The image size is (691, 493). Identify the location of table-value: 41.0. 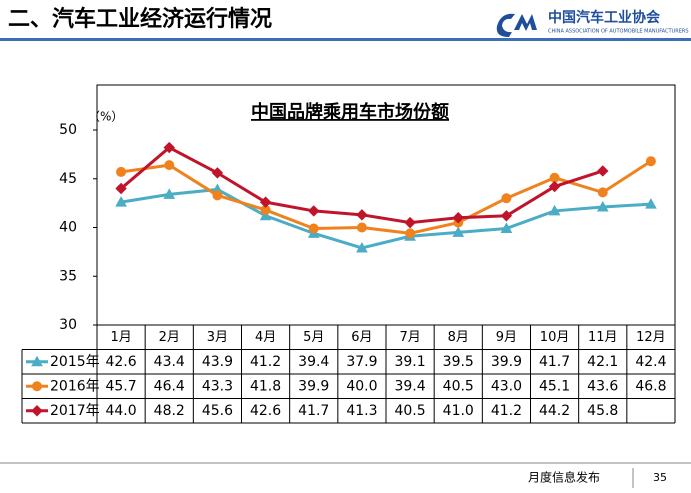
(458, 411).